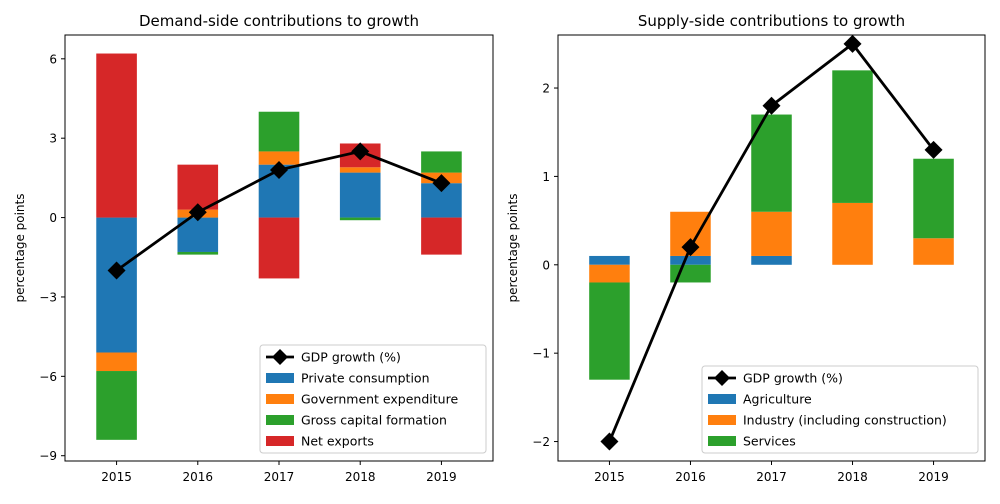  Describe the element at coordinates (852, 136) in the screenshot. I see `bar-services-2018` at that location.